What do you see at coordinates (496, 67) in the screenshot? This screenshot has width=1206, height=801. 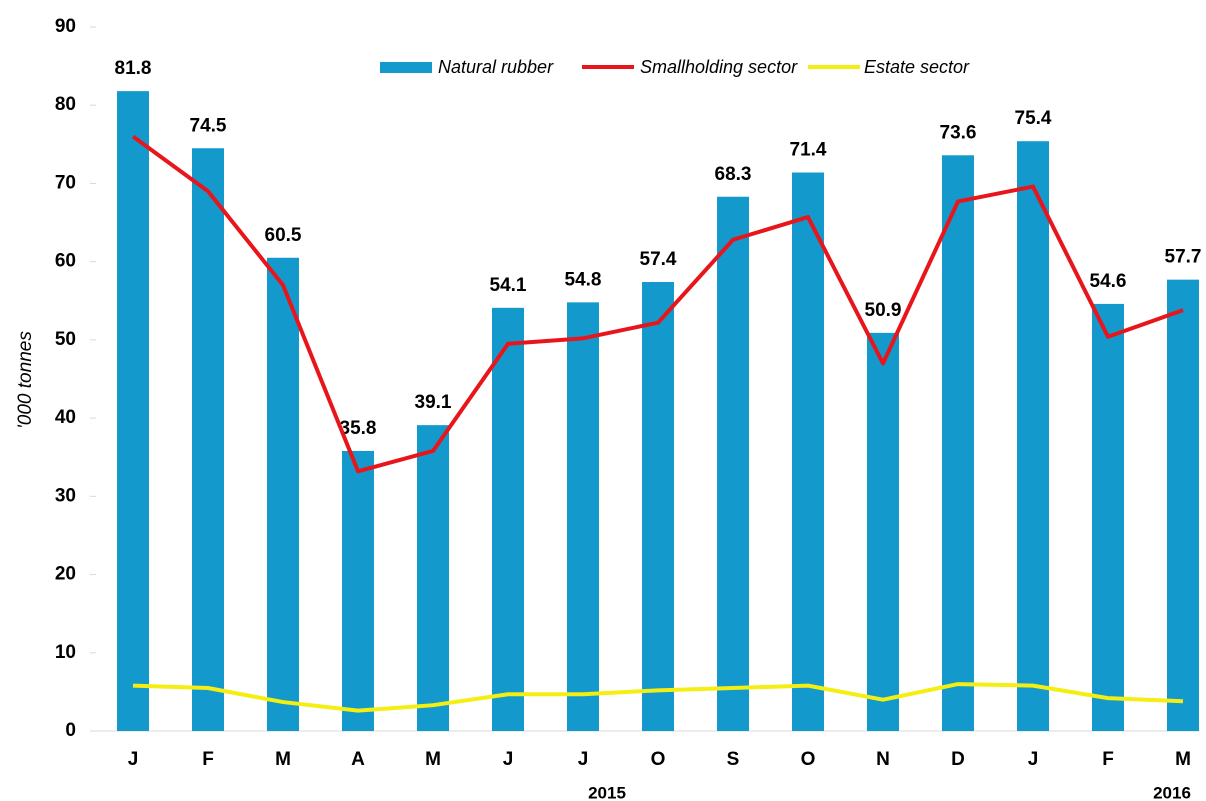 I see `legend-label: Natural rubber` at bounding box center [496, 67].